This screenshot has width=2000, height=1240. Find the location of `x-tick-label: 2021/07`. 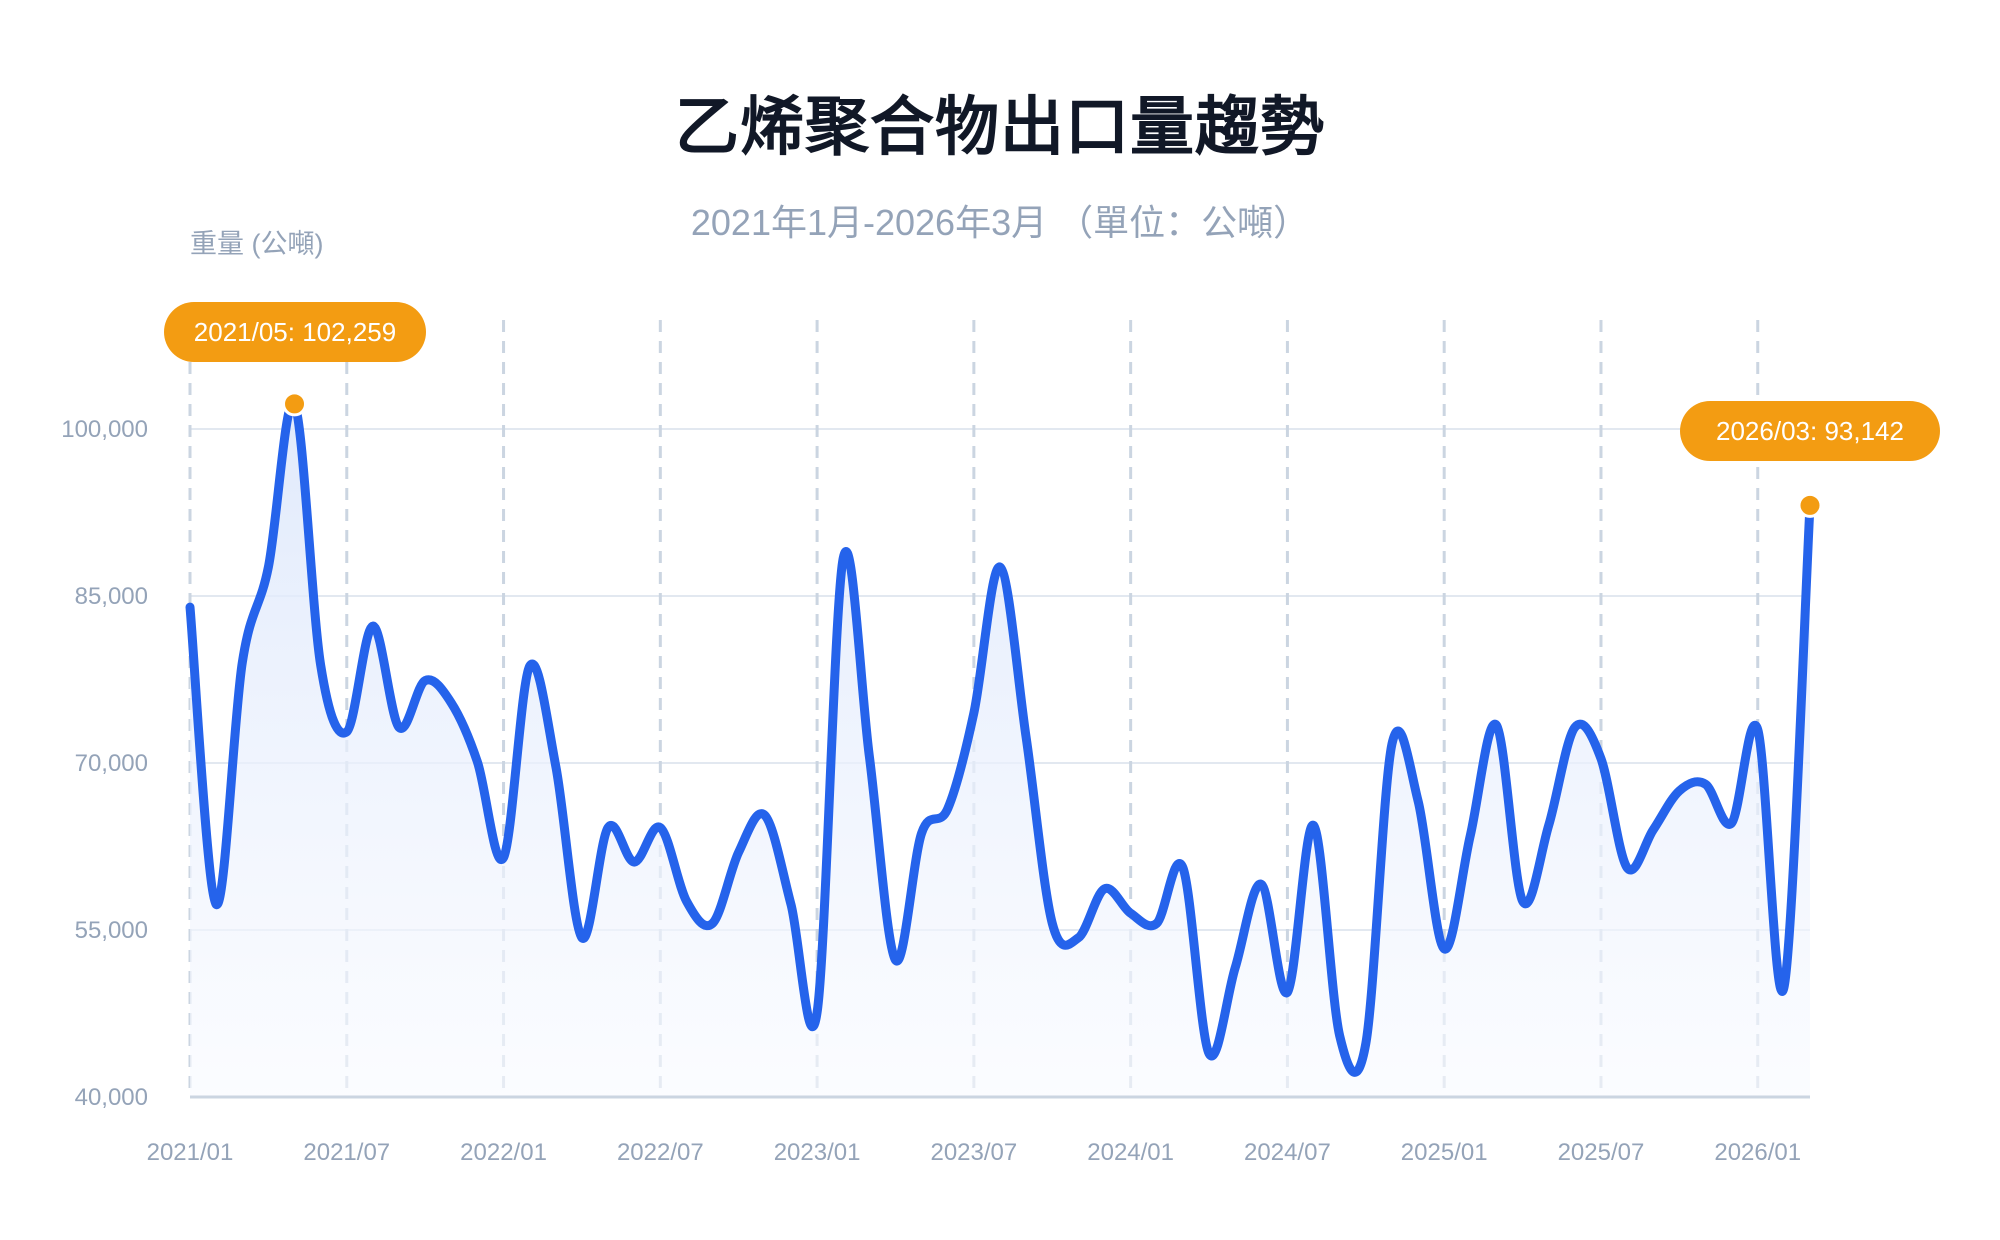

x-tick-label: 2021/07 is located at coordinates (346, 1152).